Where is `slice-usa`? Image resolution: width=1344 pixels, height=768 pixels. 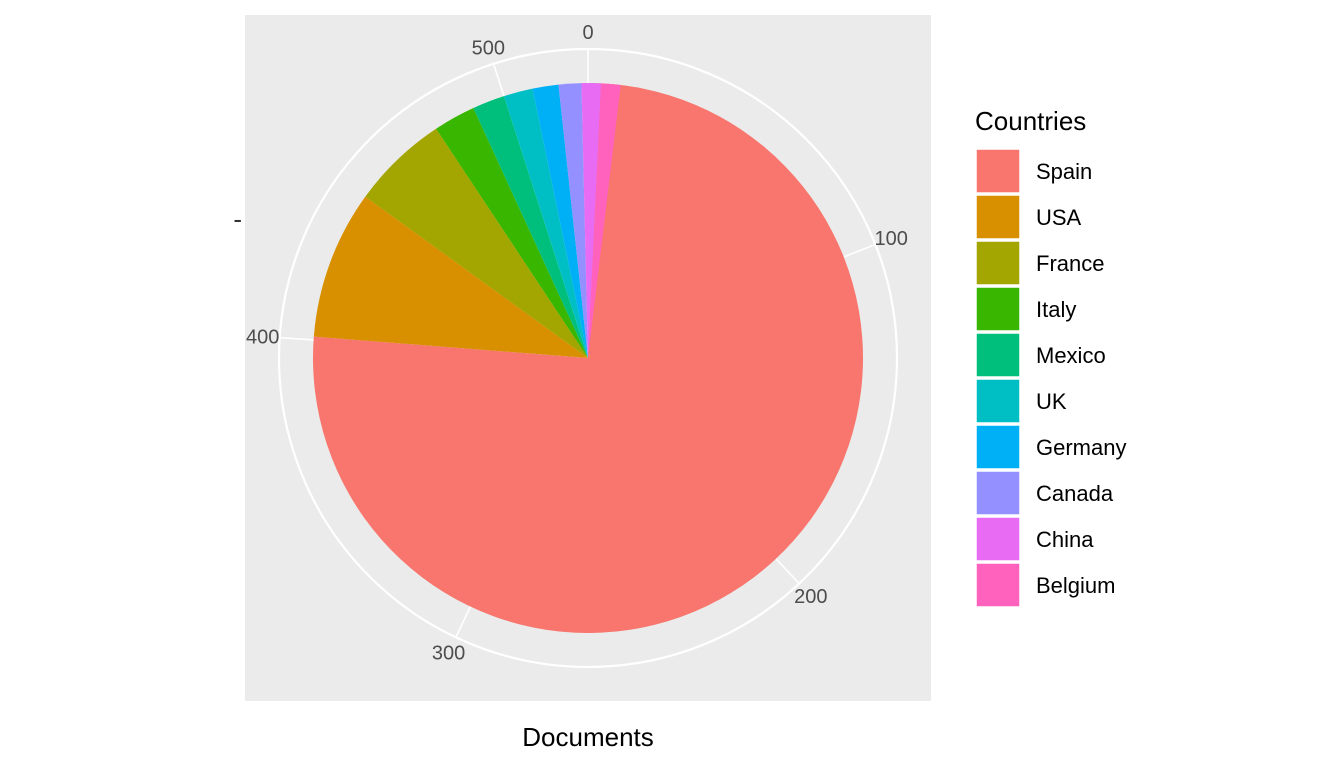
slice-usa is located at coordinates (450, 277).